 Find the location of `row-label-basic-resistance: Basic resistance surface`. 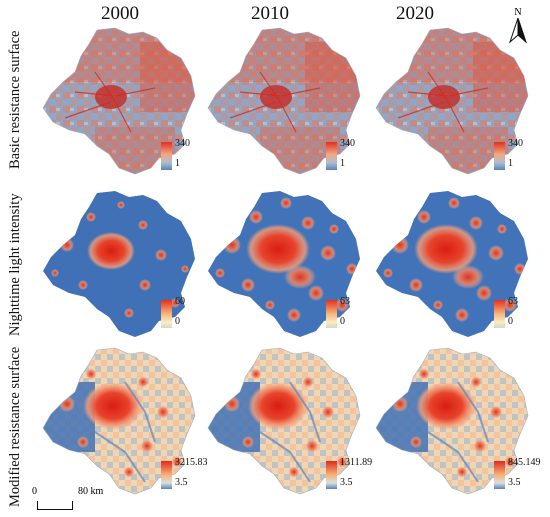

row-label-basic-resistance: Basic resistance surface is located at coordinates (15, 100).